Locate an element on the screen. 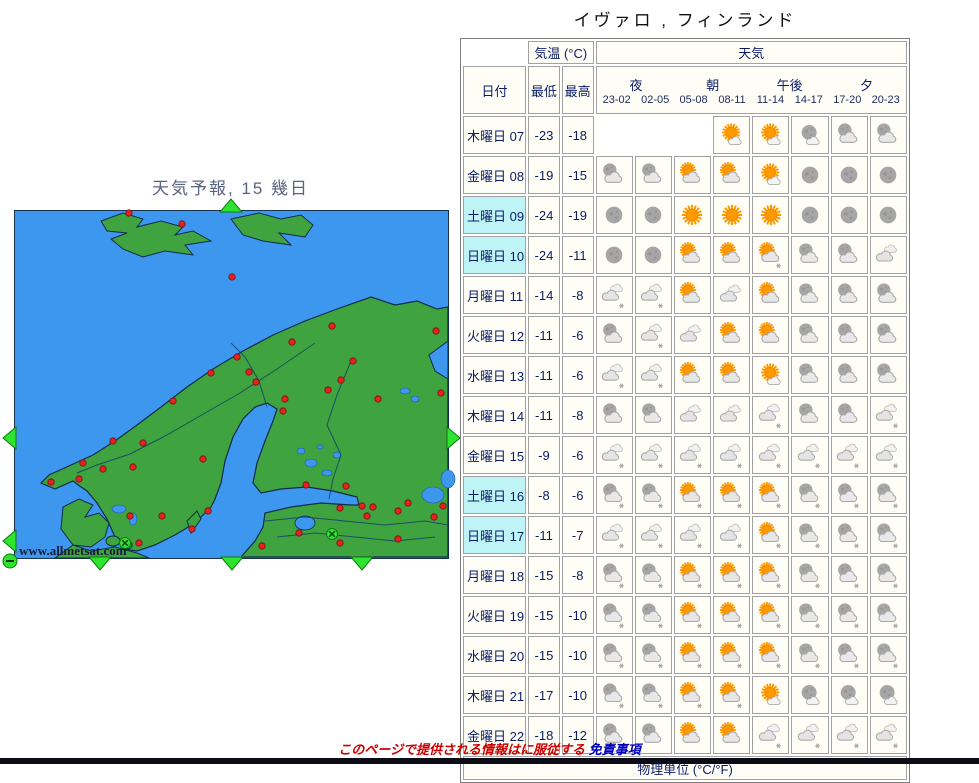 The height and width of the screenshot is (783, 979). date-cell: 木曜日 07 is located at coordinates (495, 135).